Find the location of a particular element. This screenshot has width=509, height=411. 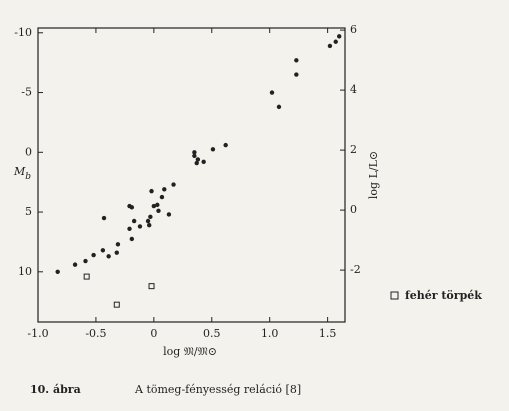

x-tick-label: 0.5 is located at coordinates (212, 333).